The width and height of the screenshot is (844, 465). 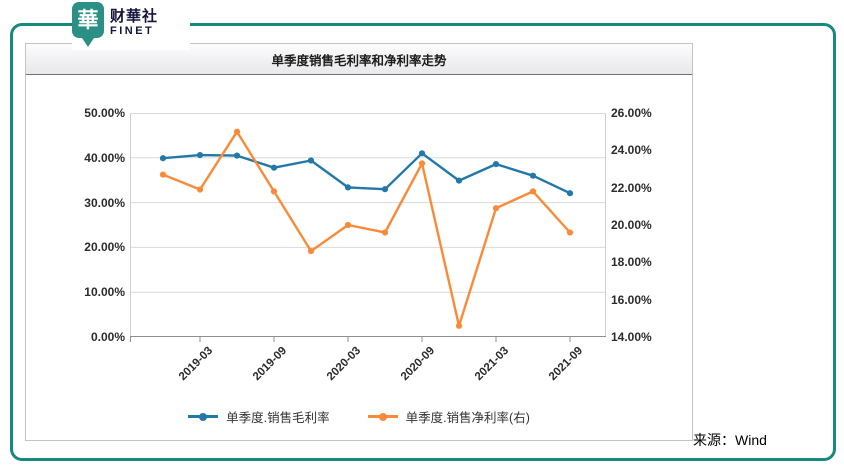 I want to click on finet-seal-icon: 華, so click(x=88, y=24).